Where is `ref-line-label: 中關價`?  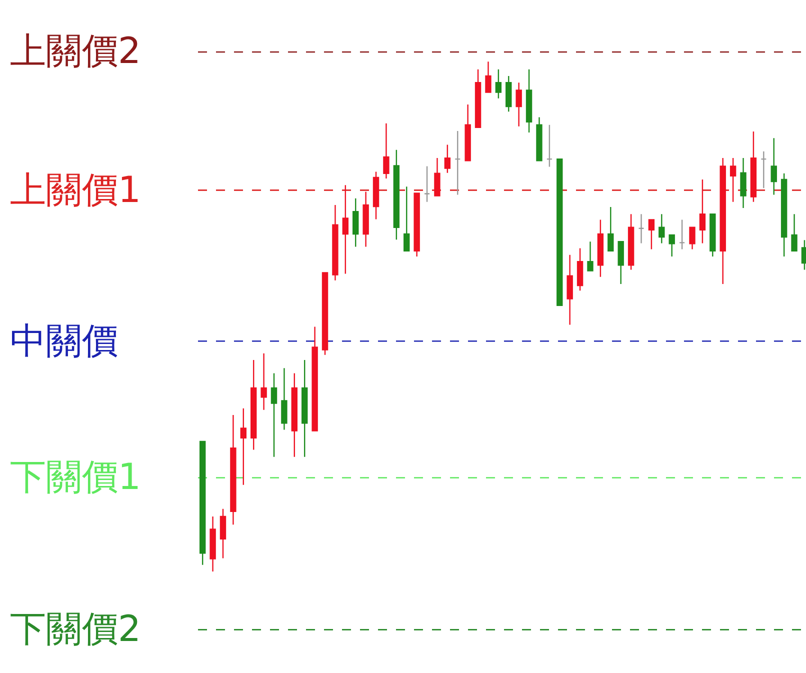 ref-line-label: 中關價 is located at coordinates (64, 341).